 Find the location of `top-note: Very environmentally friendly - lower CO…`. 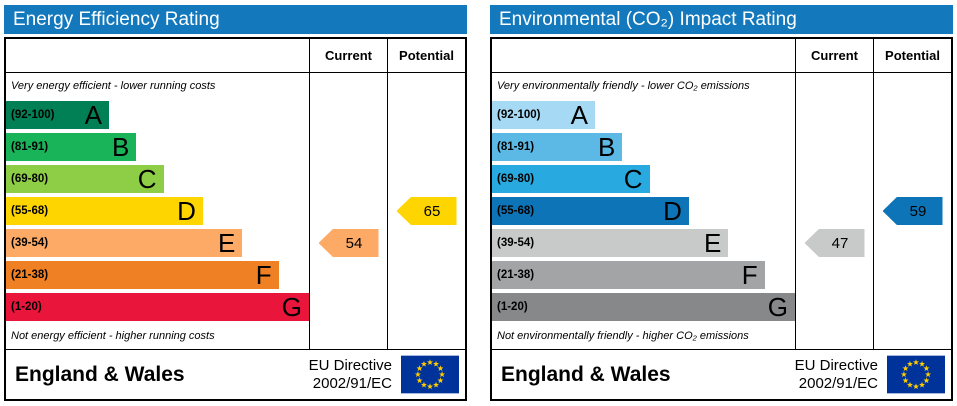

top-note: Very environmentally friendly - lower CO… is located at coordinates (623, 86).